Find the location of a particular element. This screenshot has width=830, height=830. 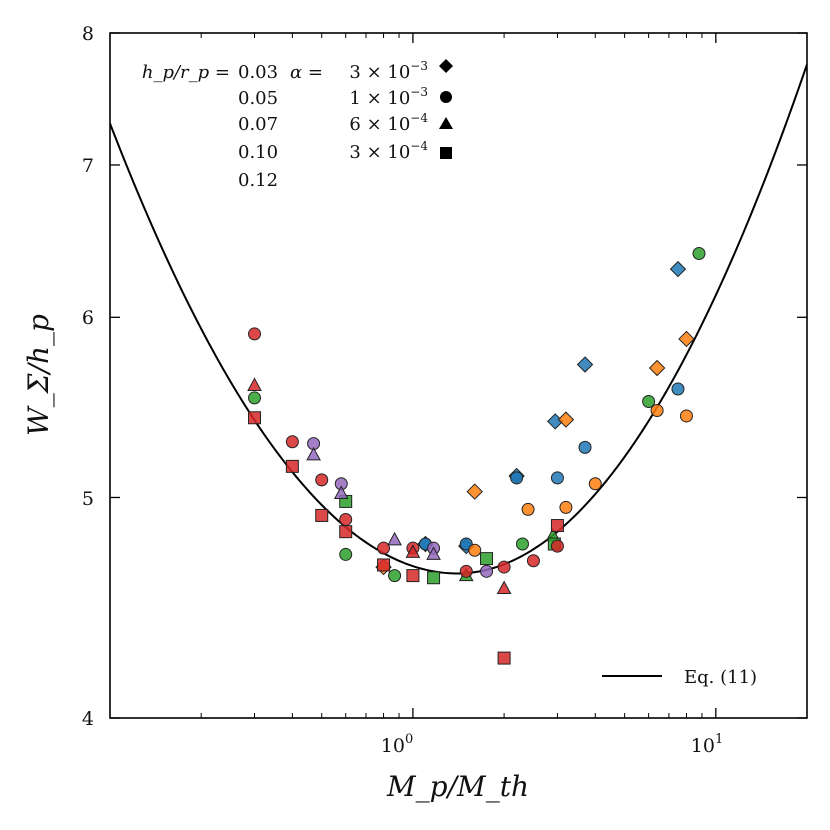

y-tick-label-6: 6 is located at coordinates (88, 318).